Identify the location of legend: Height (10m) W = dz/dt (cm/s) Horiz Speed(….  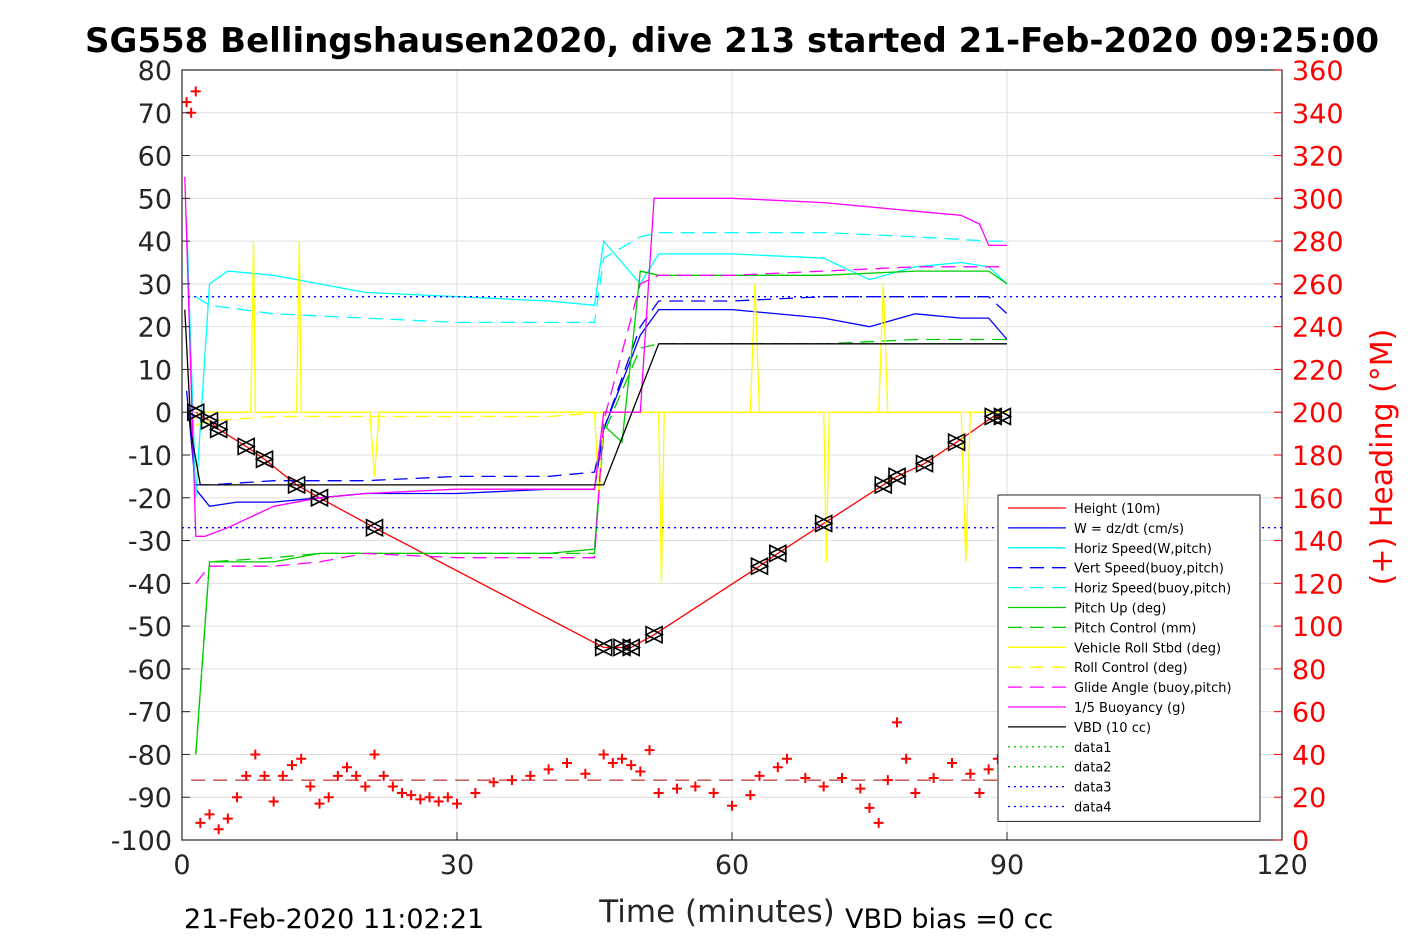
(1129, 658).